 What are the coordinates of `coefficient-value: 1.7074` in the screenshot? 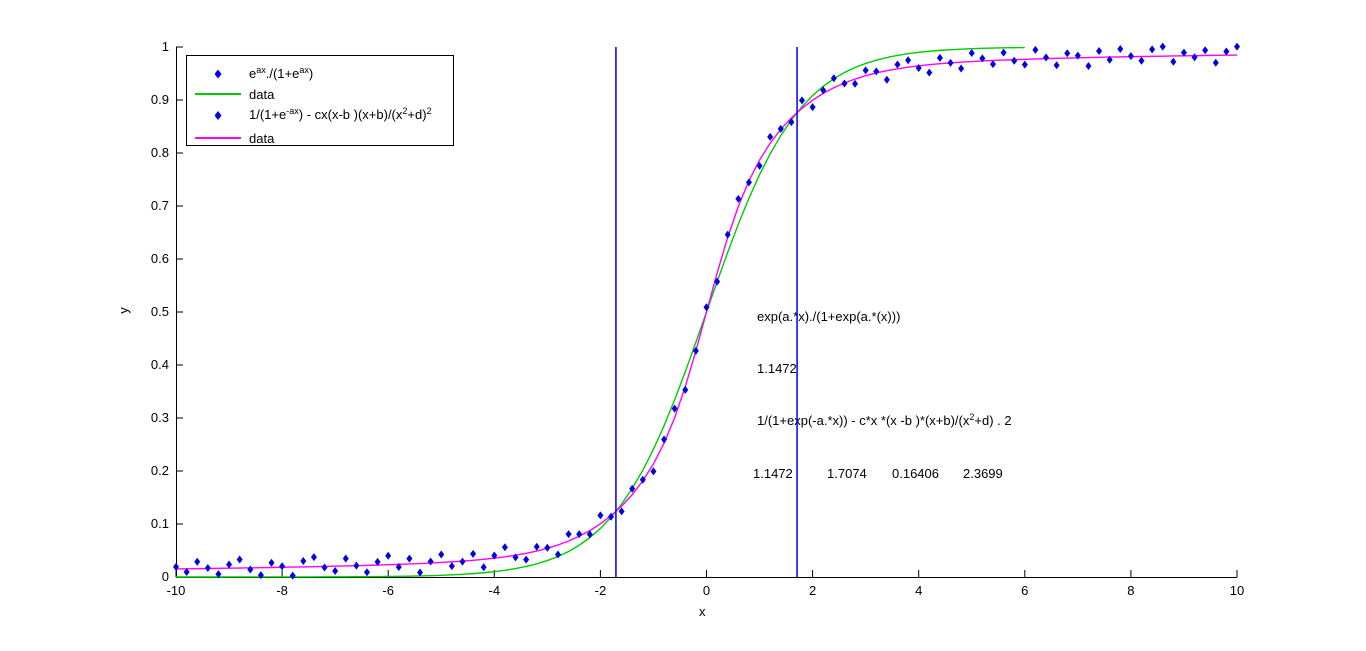 It's located at (847, 473).